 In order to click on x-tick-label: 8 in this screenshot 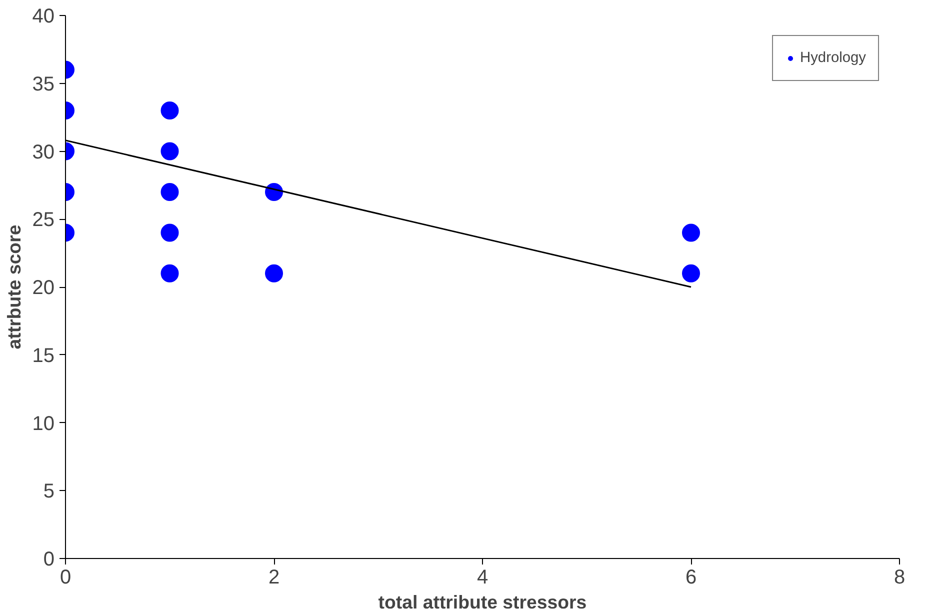, I will do `click(900, 577)`.